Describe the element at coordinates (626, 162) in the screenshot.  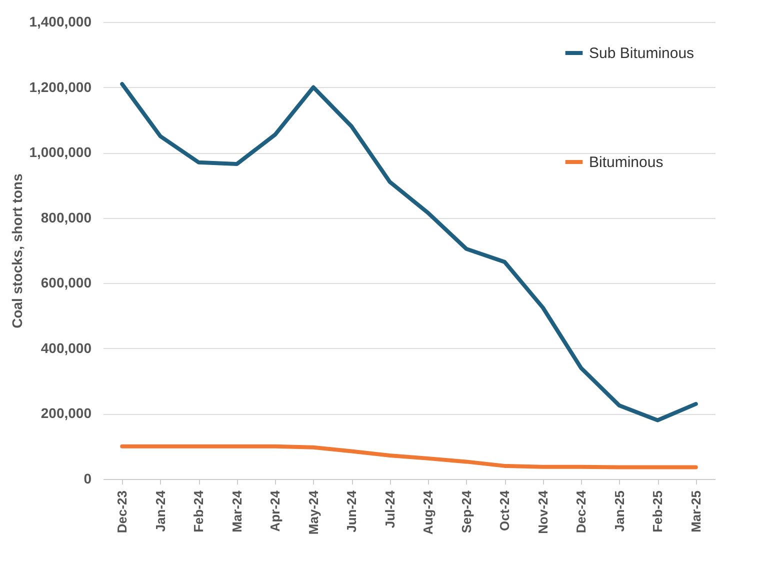
I see `legend-label: Bituminous` at that location.